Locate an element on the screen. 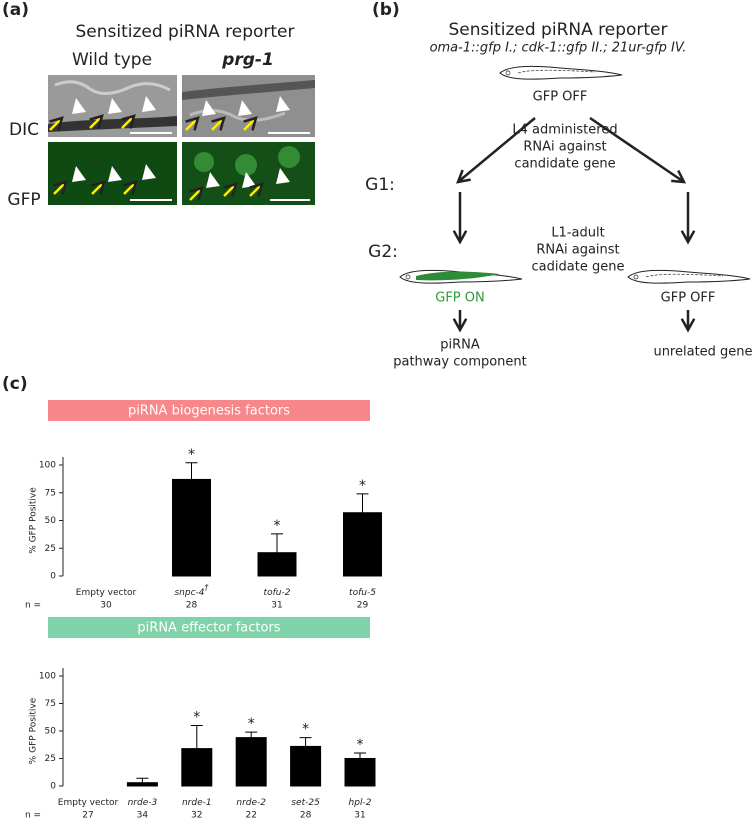  chart-title: piRNA effector factors is located at coordinates (208, 628).